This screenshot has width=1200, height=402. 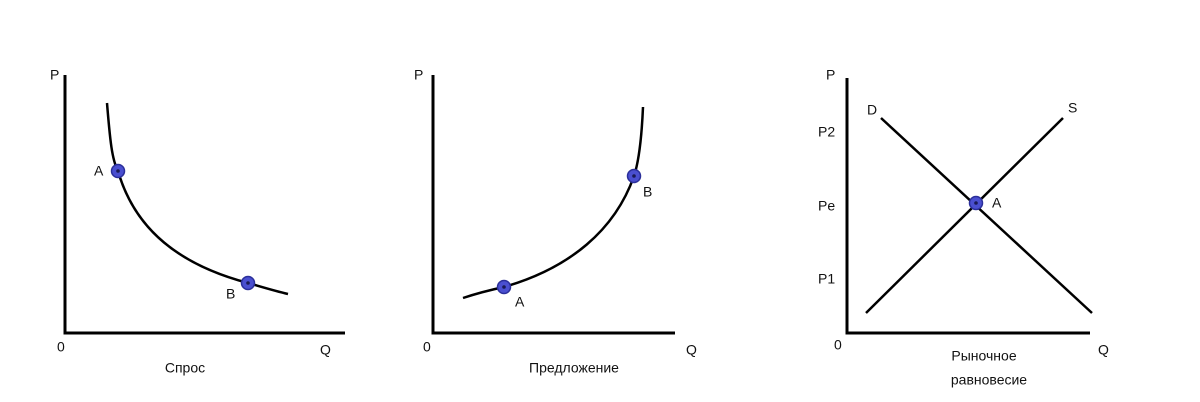 I want to click on demand-label: D, so click(x=872, y=110).